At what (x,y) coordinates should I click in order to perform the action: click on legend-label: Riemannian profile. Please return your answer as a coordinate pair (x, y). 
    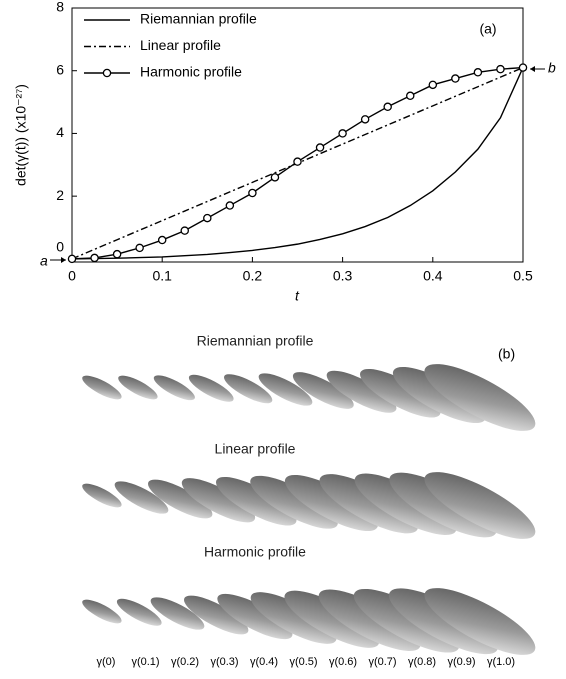
    Looking at the image, I should click on (198, 19).